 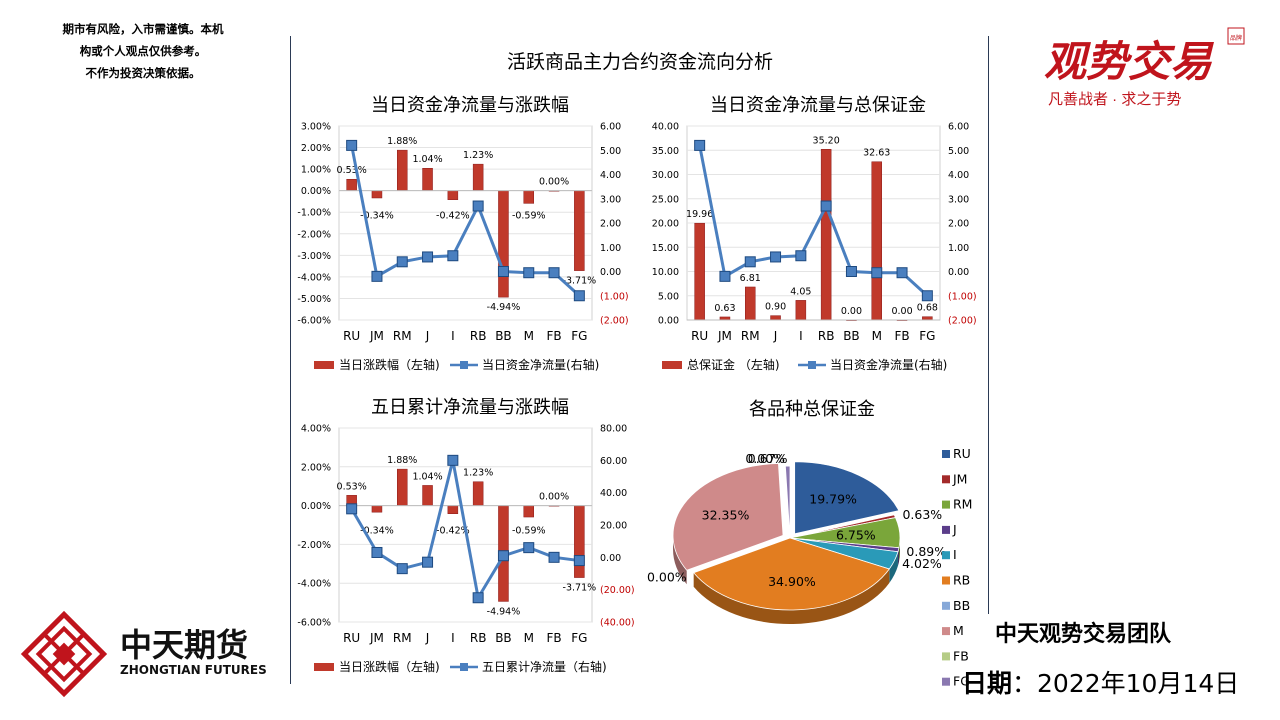 What do you see at coordinates (544, 666) in the screenshot?
I see `legend-line-label: 五日累计净流量（右轴)` at bounding box center [544, 666].